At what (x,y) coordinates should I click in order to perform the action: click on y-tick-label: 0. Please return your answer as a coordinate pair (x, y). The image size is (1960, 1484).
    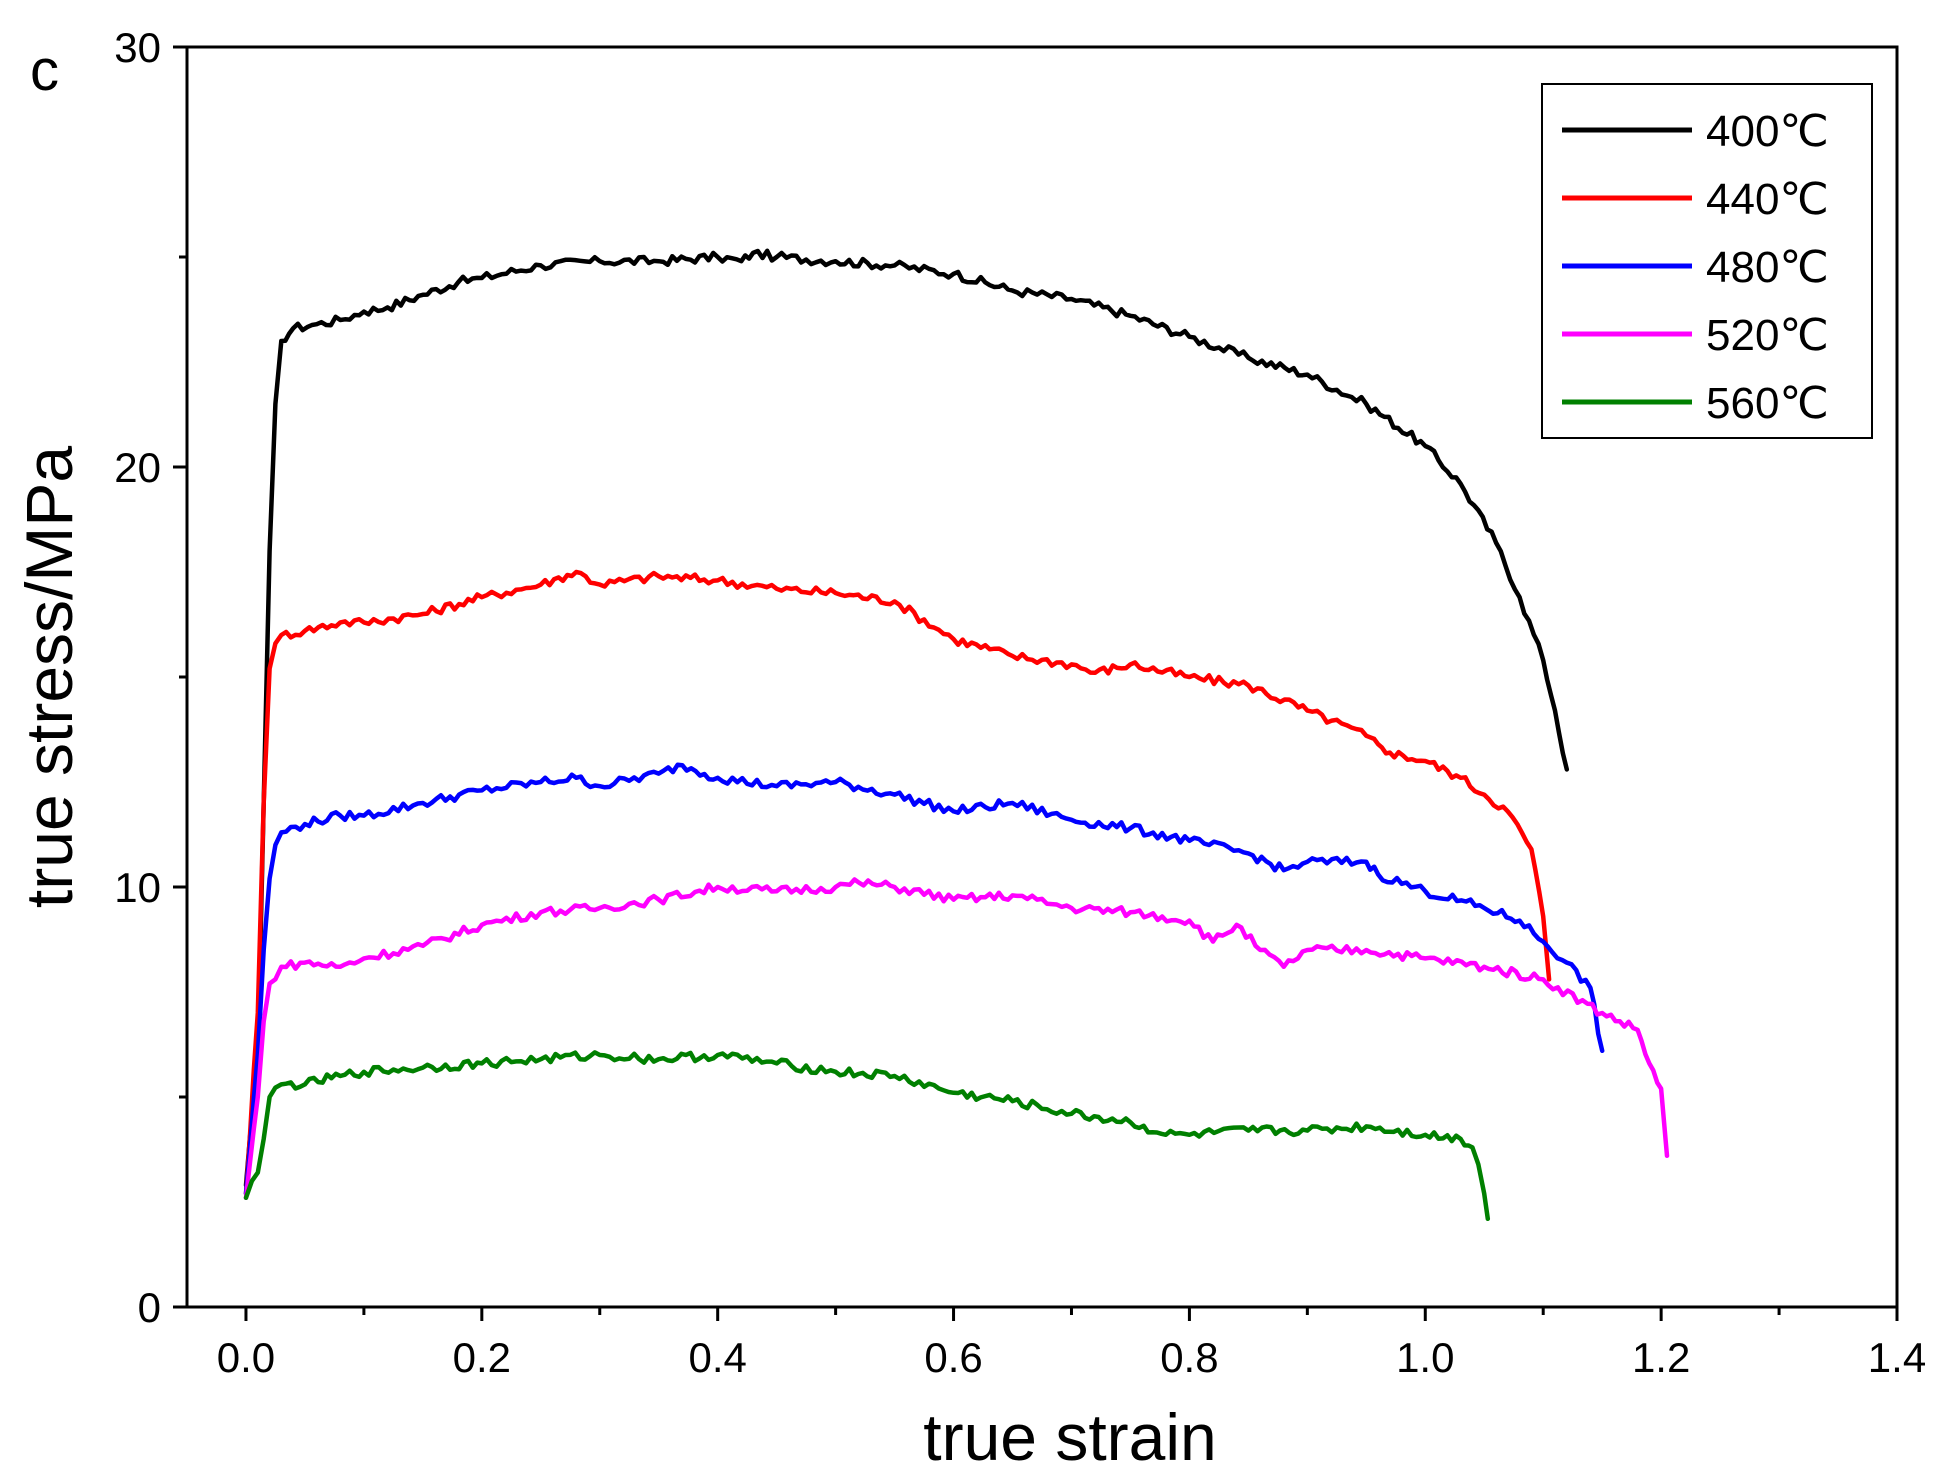
    Looking at the image, I should click on (149, 1307).